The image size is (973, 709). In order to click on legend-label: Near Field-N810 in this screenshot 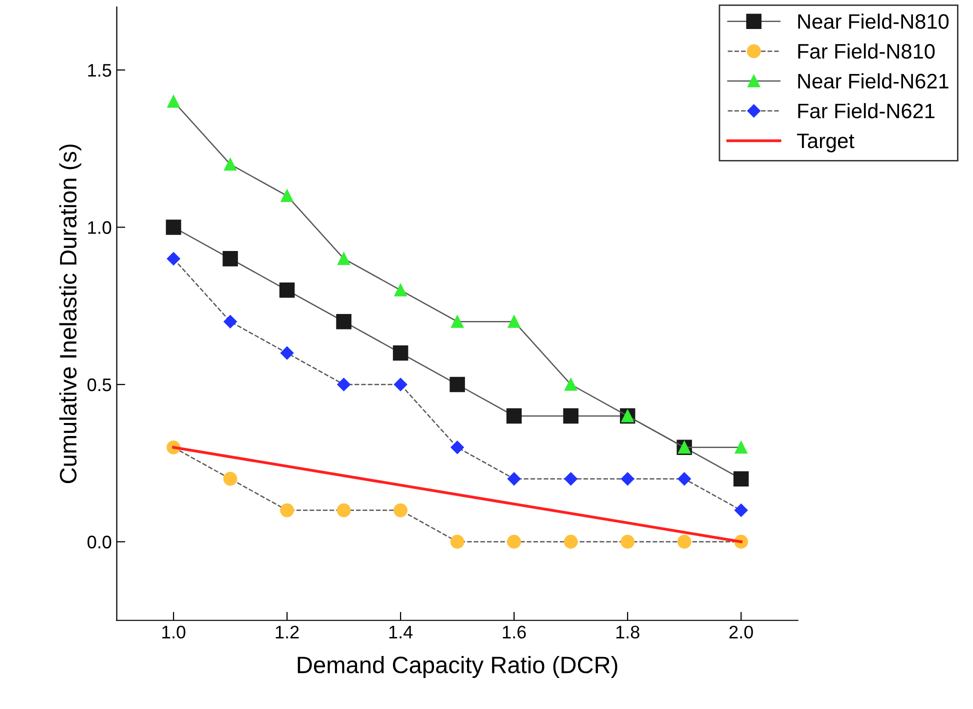, I will do `click(873, 21)`.